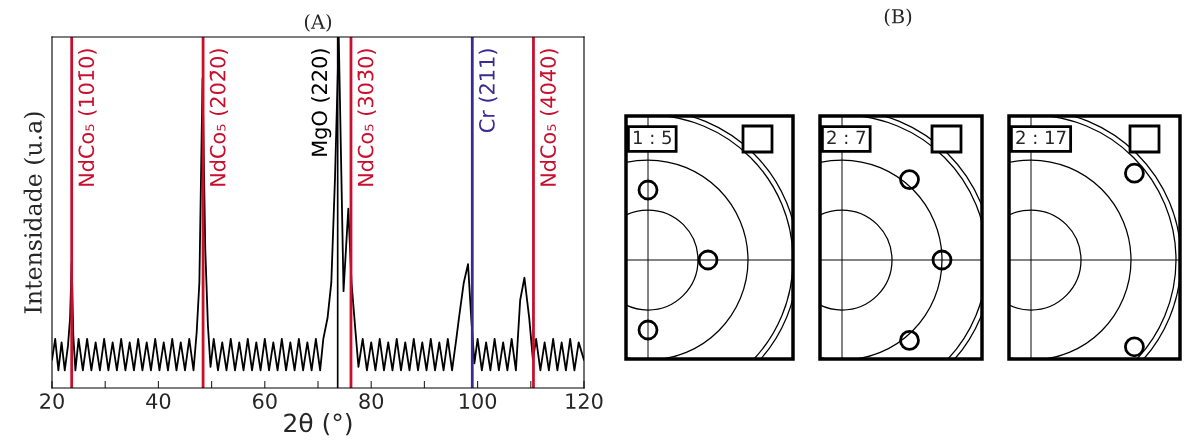 The height and width of the screenshot is (446, 1184). What do you see at coordinates (549, 117) in the screenshot?
I see `ref-line-label: NdCo₅ (404̄0)` at bounding box center [549, 117].